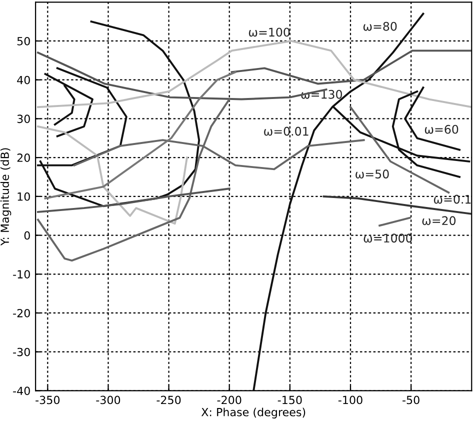 The width and height of the screenshot is (474, 427). I want to click on x-tick-label: -350, so click(48, 400).